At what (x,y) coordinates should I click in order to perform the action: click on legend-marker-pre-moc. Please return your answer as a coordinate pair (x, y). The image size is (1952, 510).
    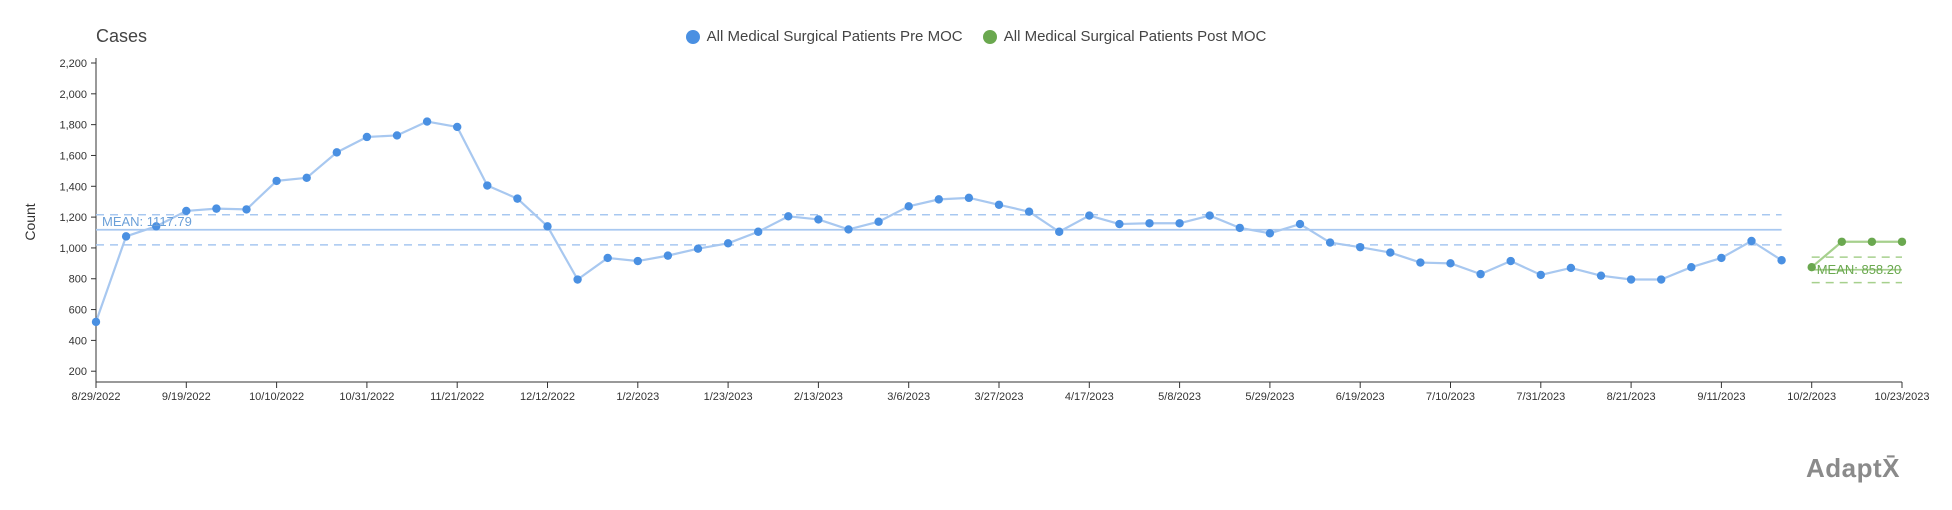
    Looking at the image, I should click on (692, 36).